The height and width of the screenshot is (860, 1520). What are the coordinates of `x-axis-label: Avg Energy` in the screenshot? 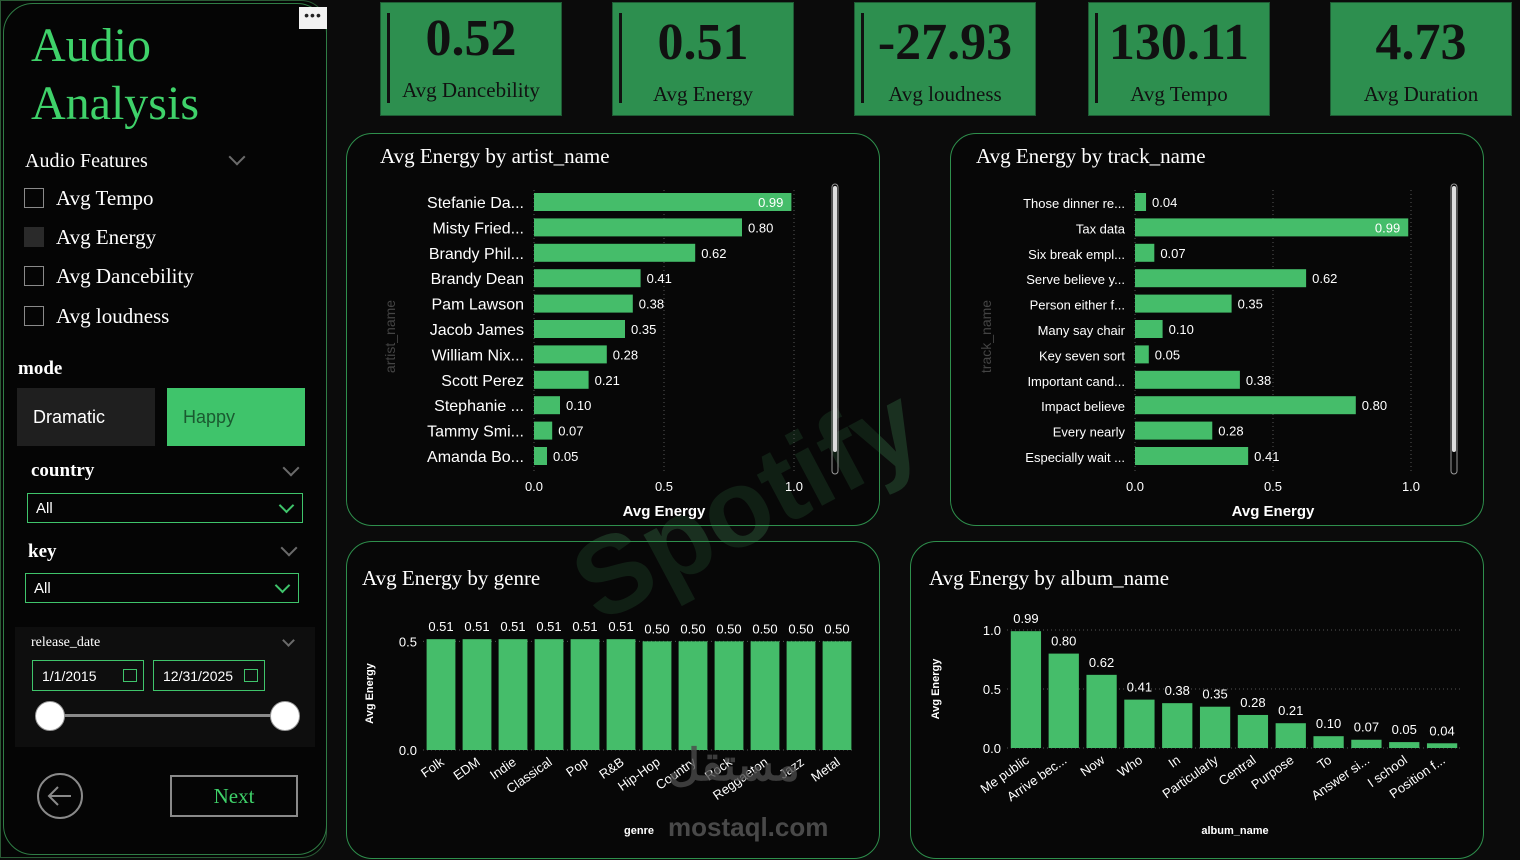 It's located at (1273, 511).